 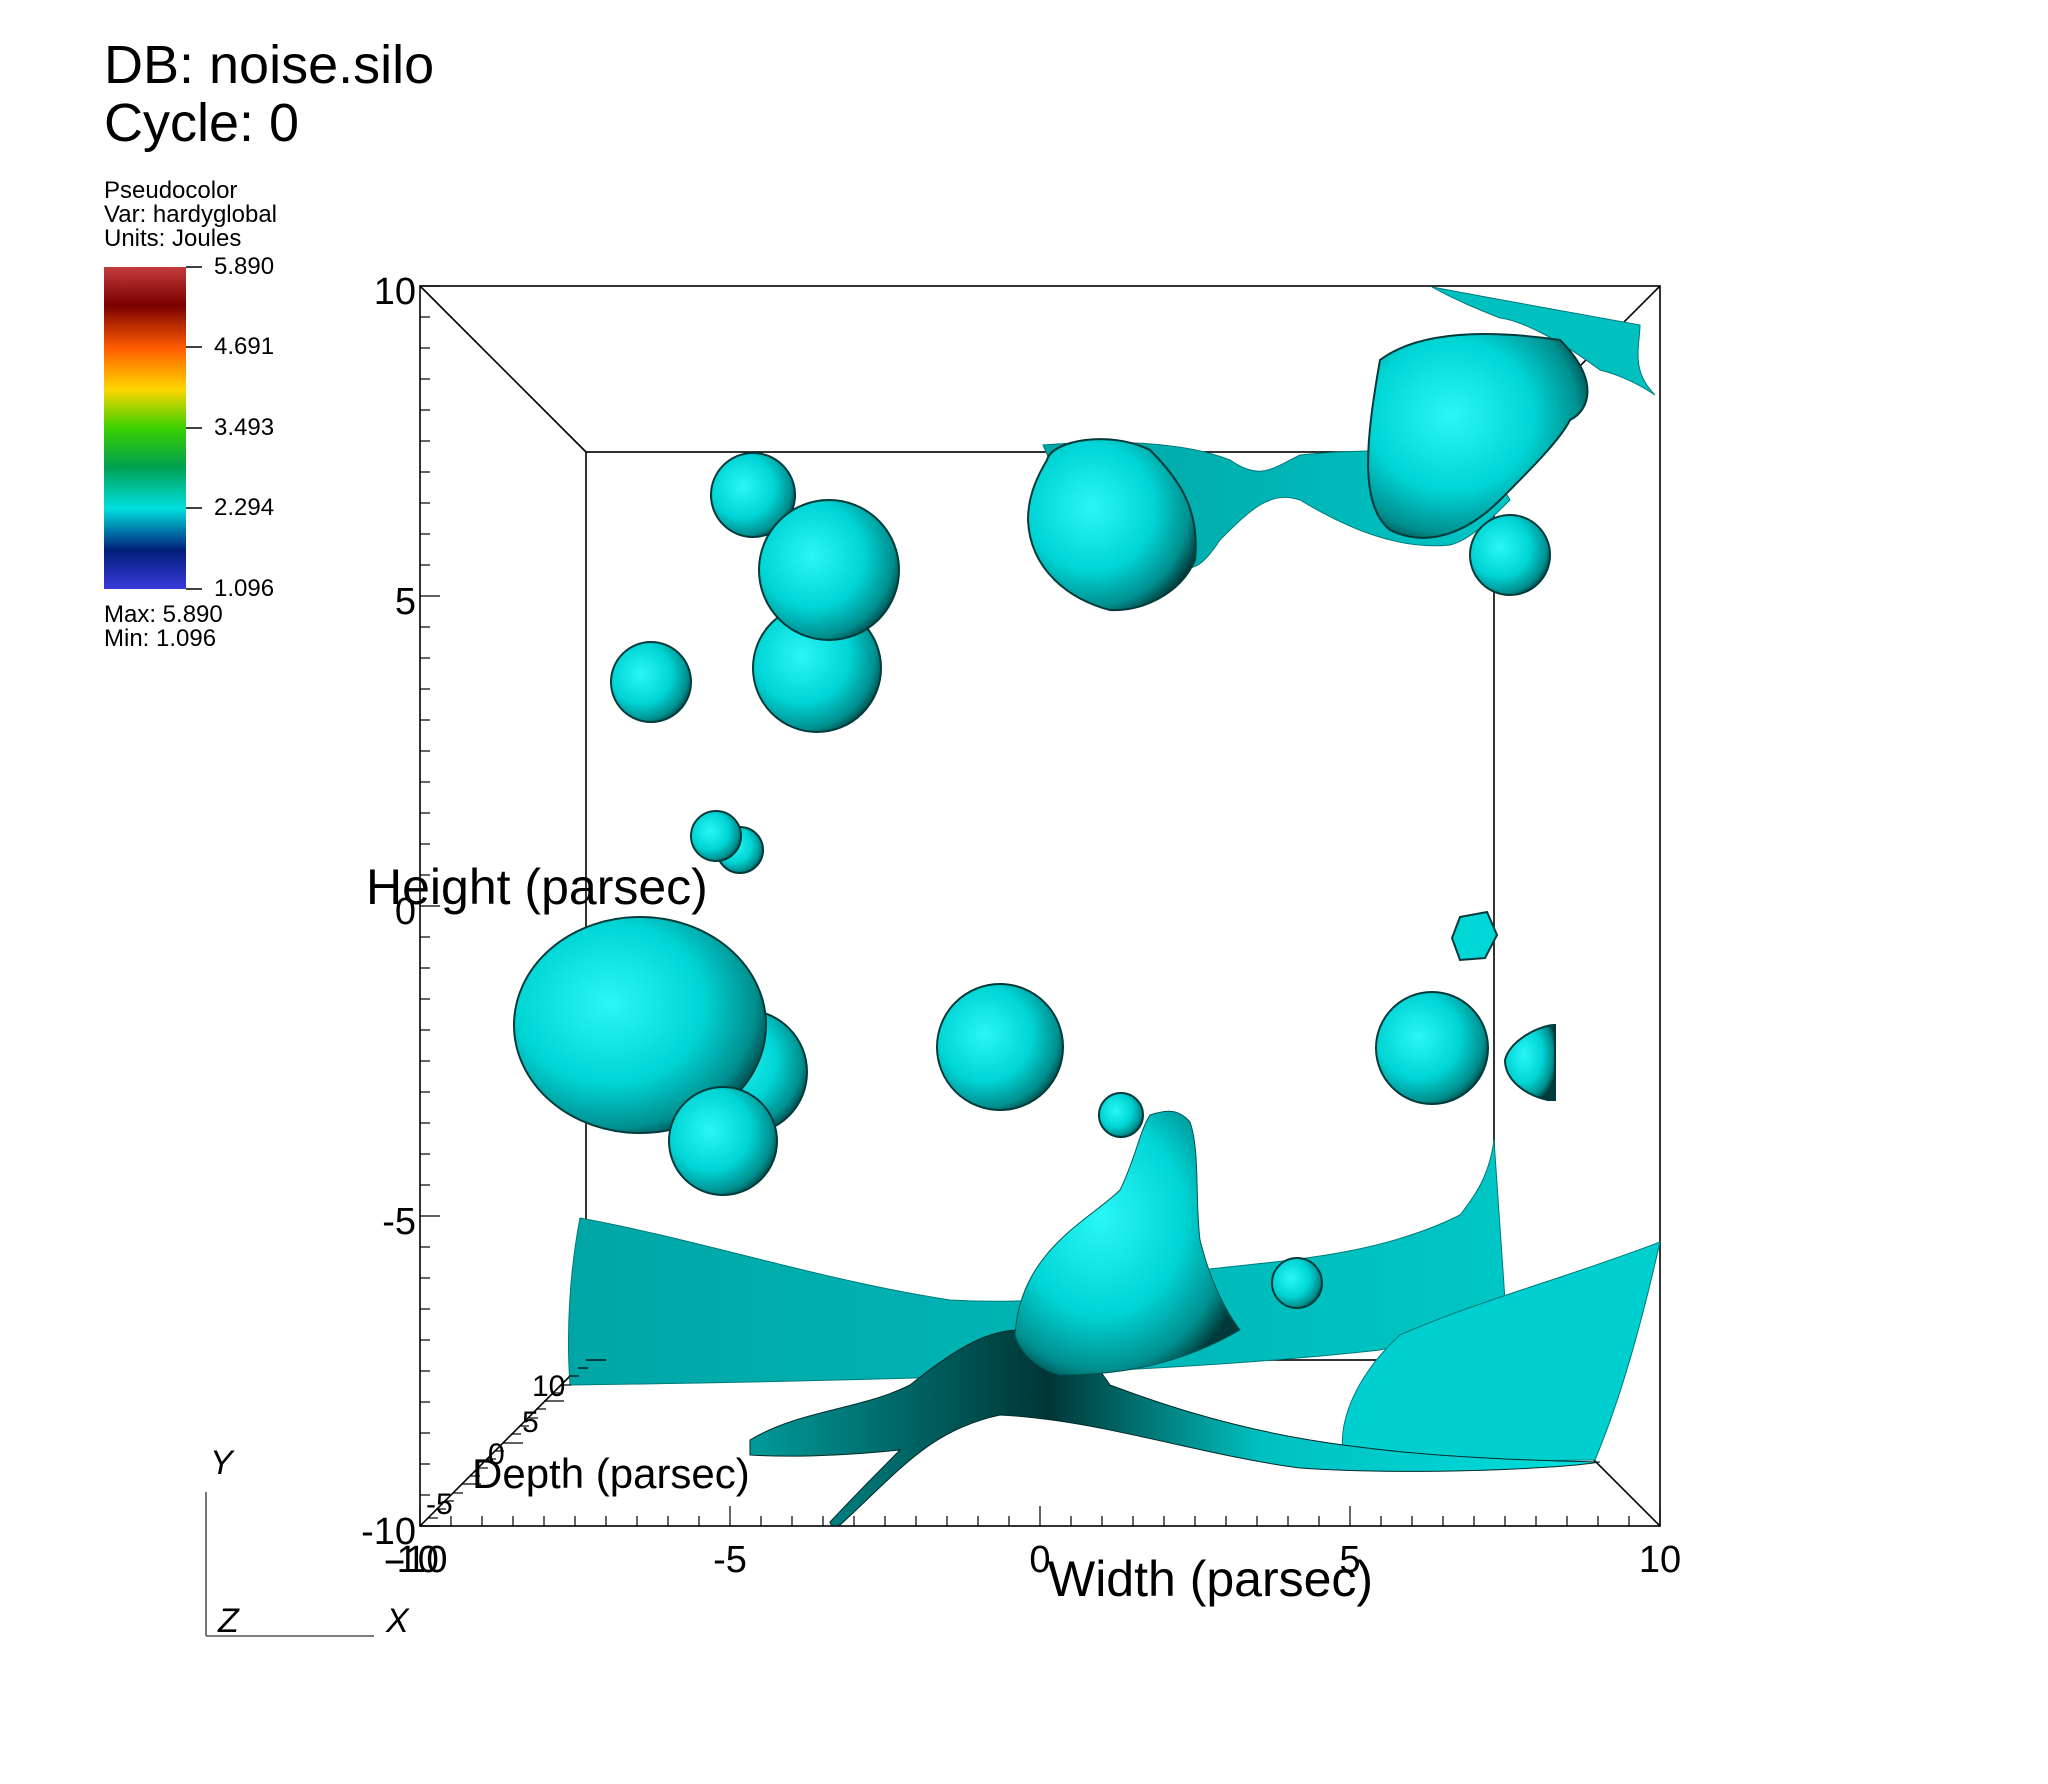 What do you see at coordinates (194, 428) in the screenshot?
I see `colorbar-ticks` at bounding box center [194, 428].